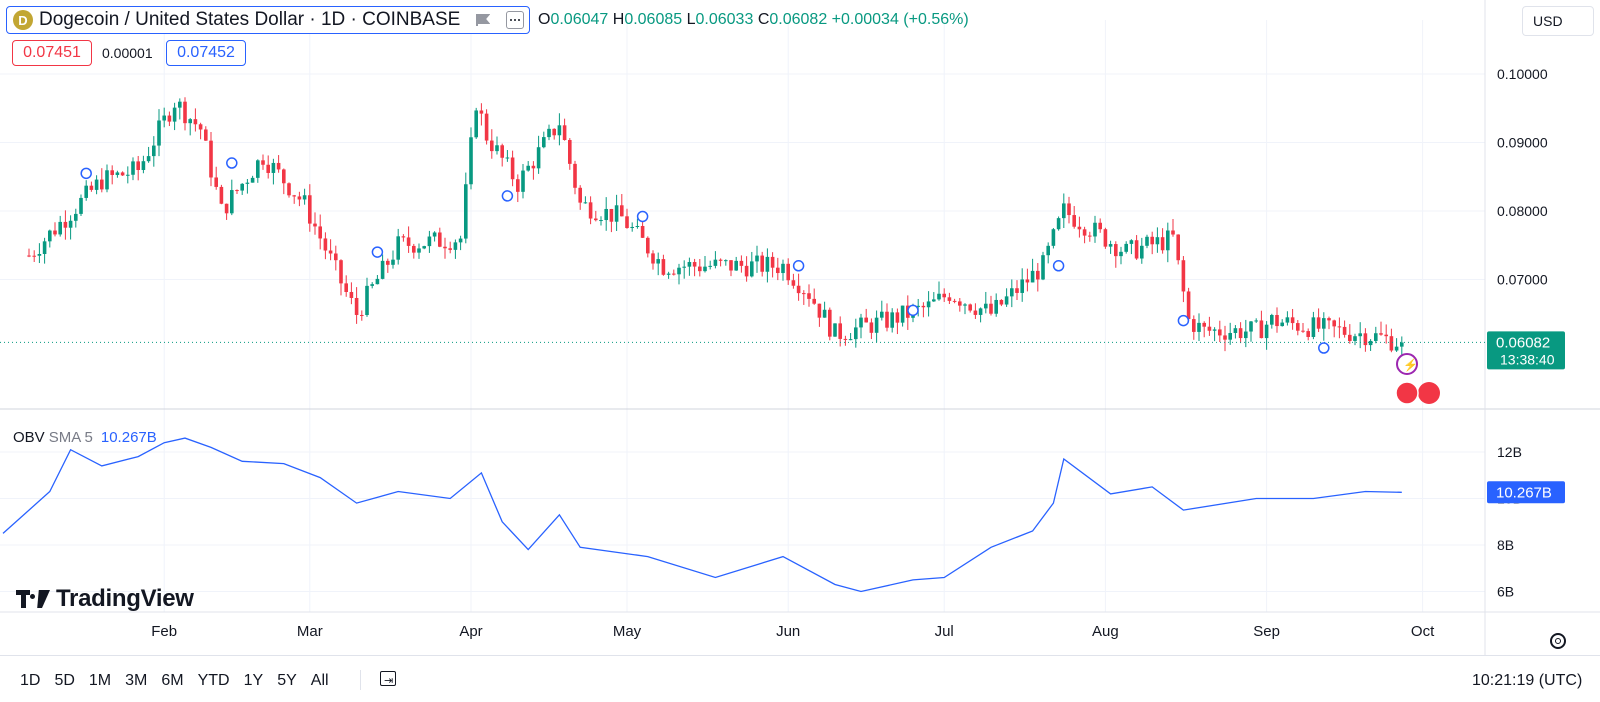 The width and height of the screenshot is (1600, 702). I want to click on range-1d: 1D, so click(30, 680).